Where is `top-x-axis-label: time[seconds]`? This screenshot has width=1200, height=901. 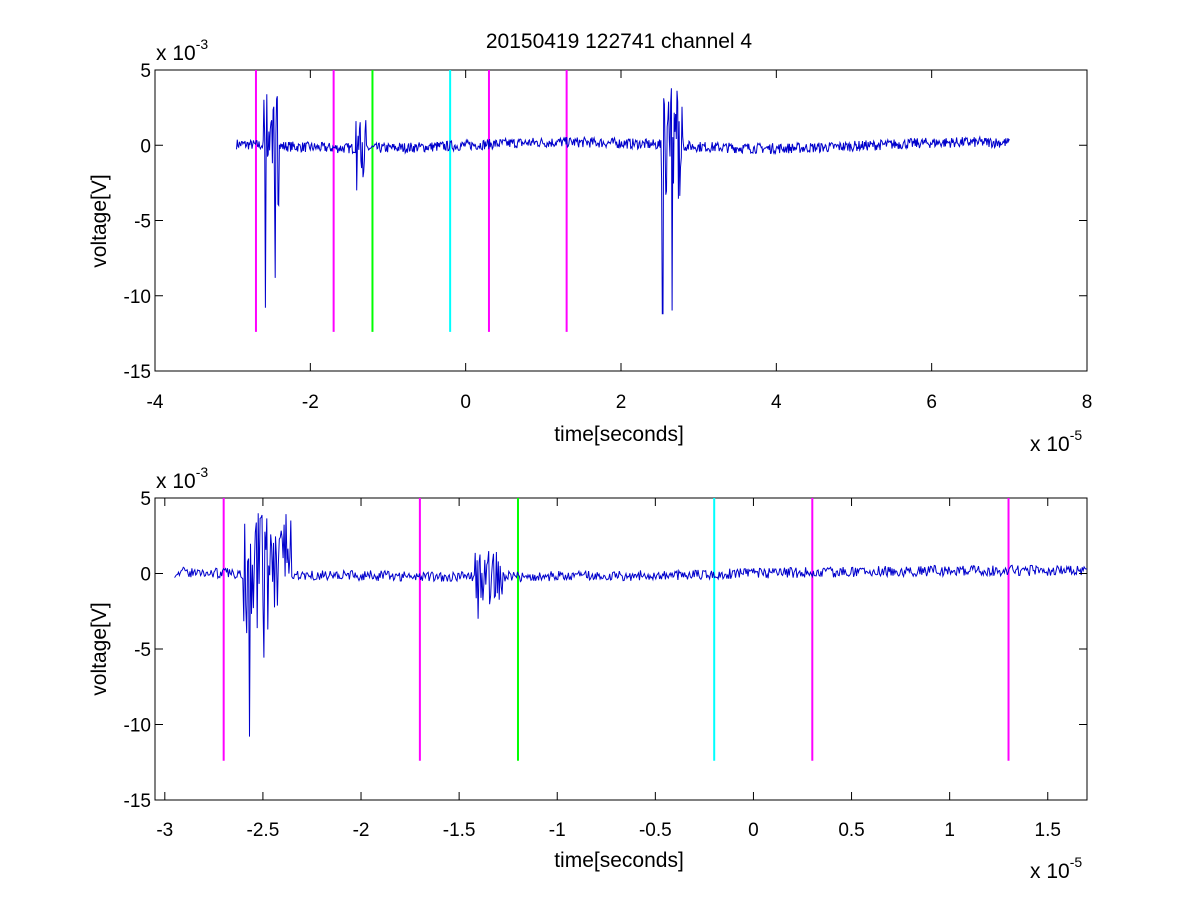 top-x-axis-label: time[seconds] is located at coordinates (619, 434).